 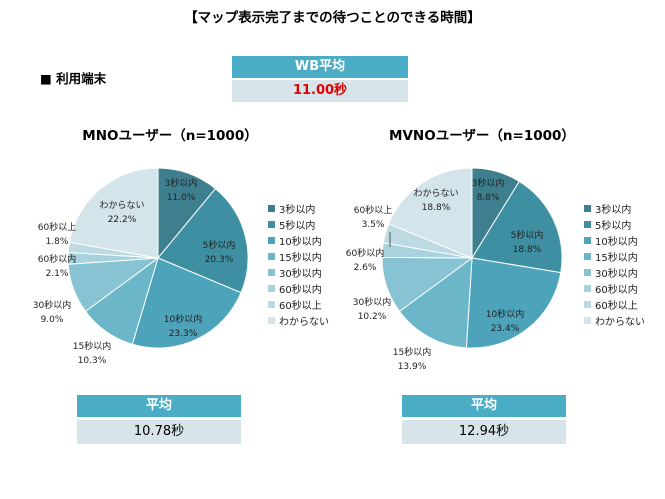 I want to click on wb-average-header: WB平均, so click(x=320, y=67).